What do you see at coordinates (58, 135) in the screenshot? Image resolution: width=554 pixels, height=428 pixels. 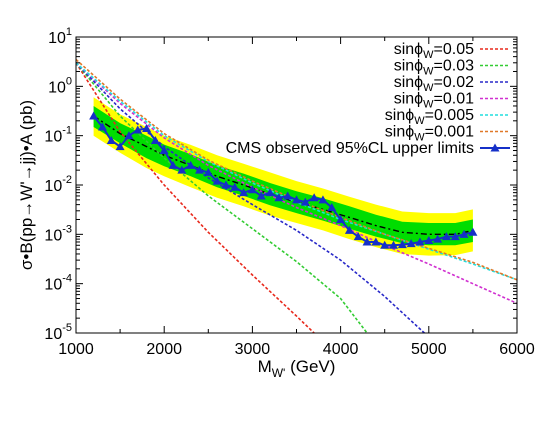 I see `y-tick-label: 10⁻¹` at bounding box center [58, 135].